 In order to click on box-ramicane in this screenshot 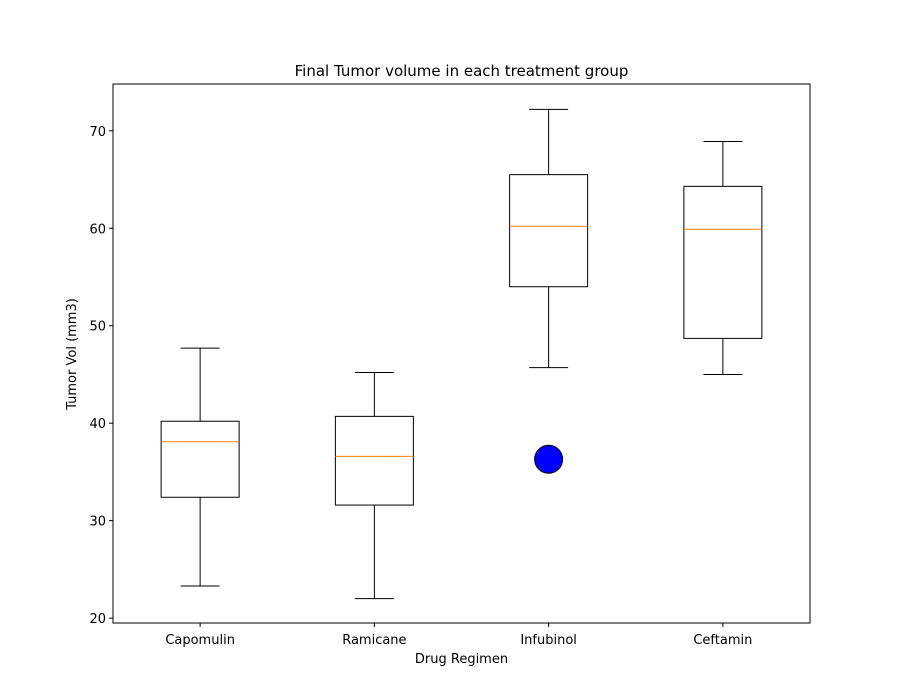, I will do `click(374, 486)`.